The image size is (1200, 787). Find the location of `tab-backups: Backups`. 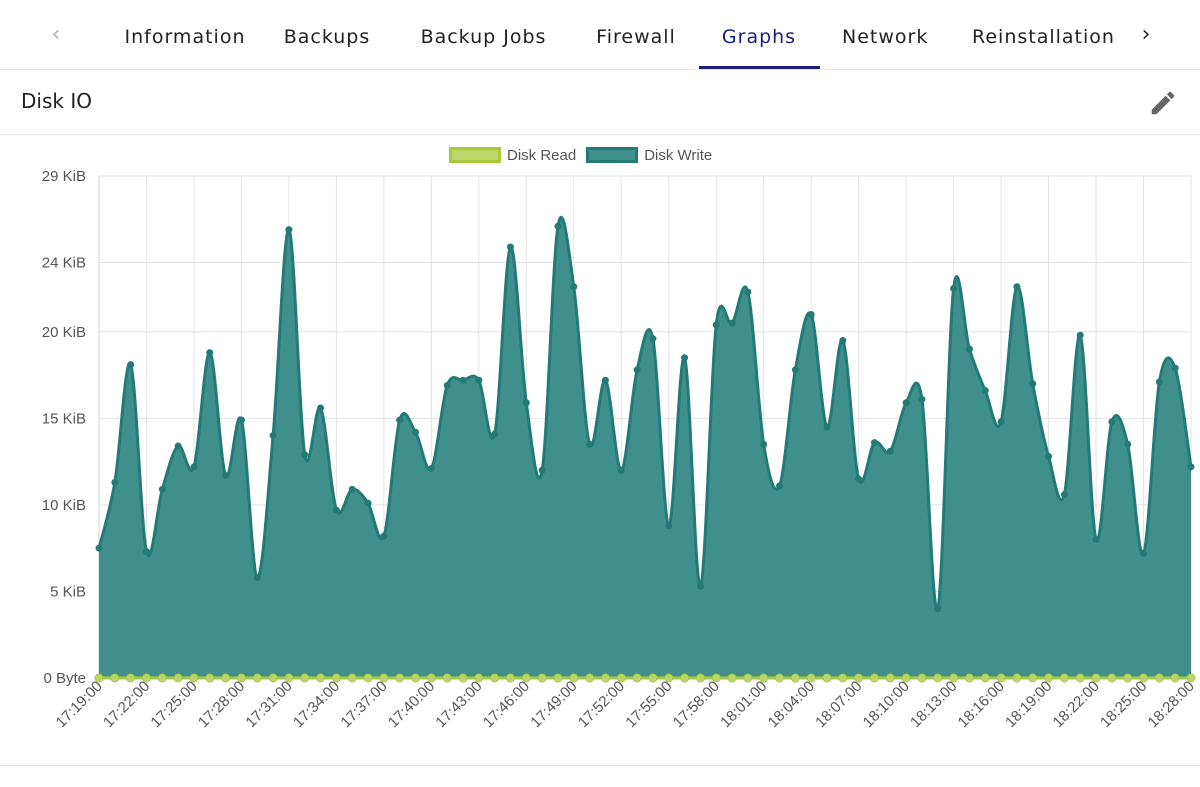

tab-backups: Backups is located at coordinates (327, 37).